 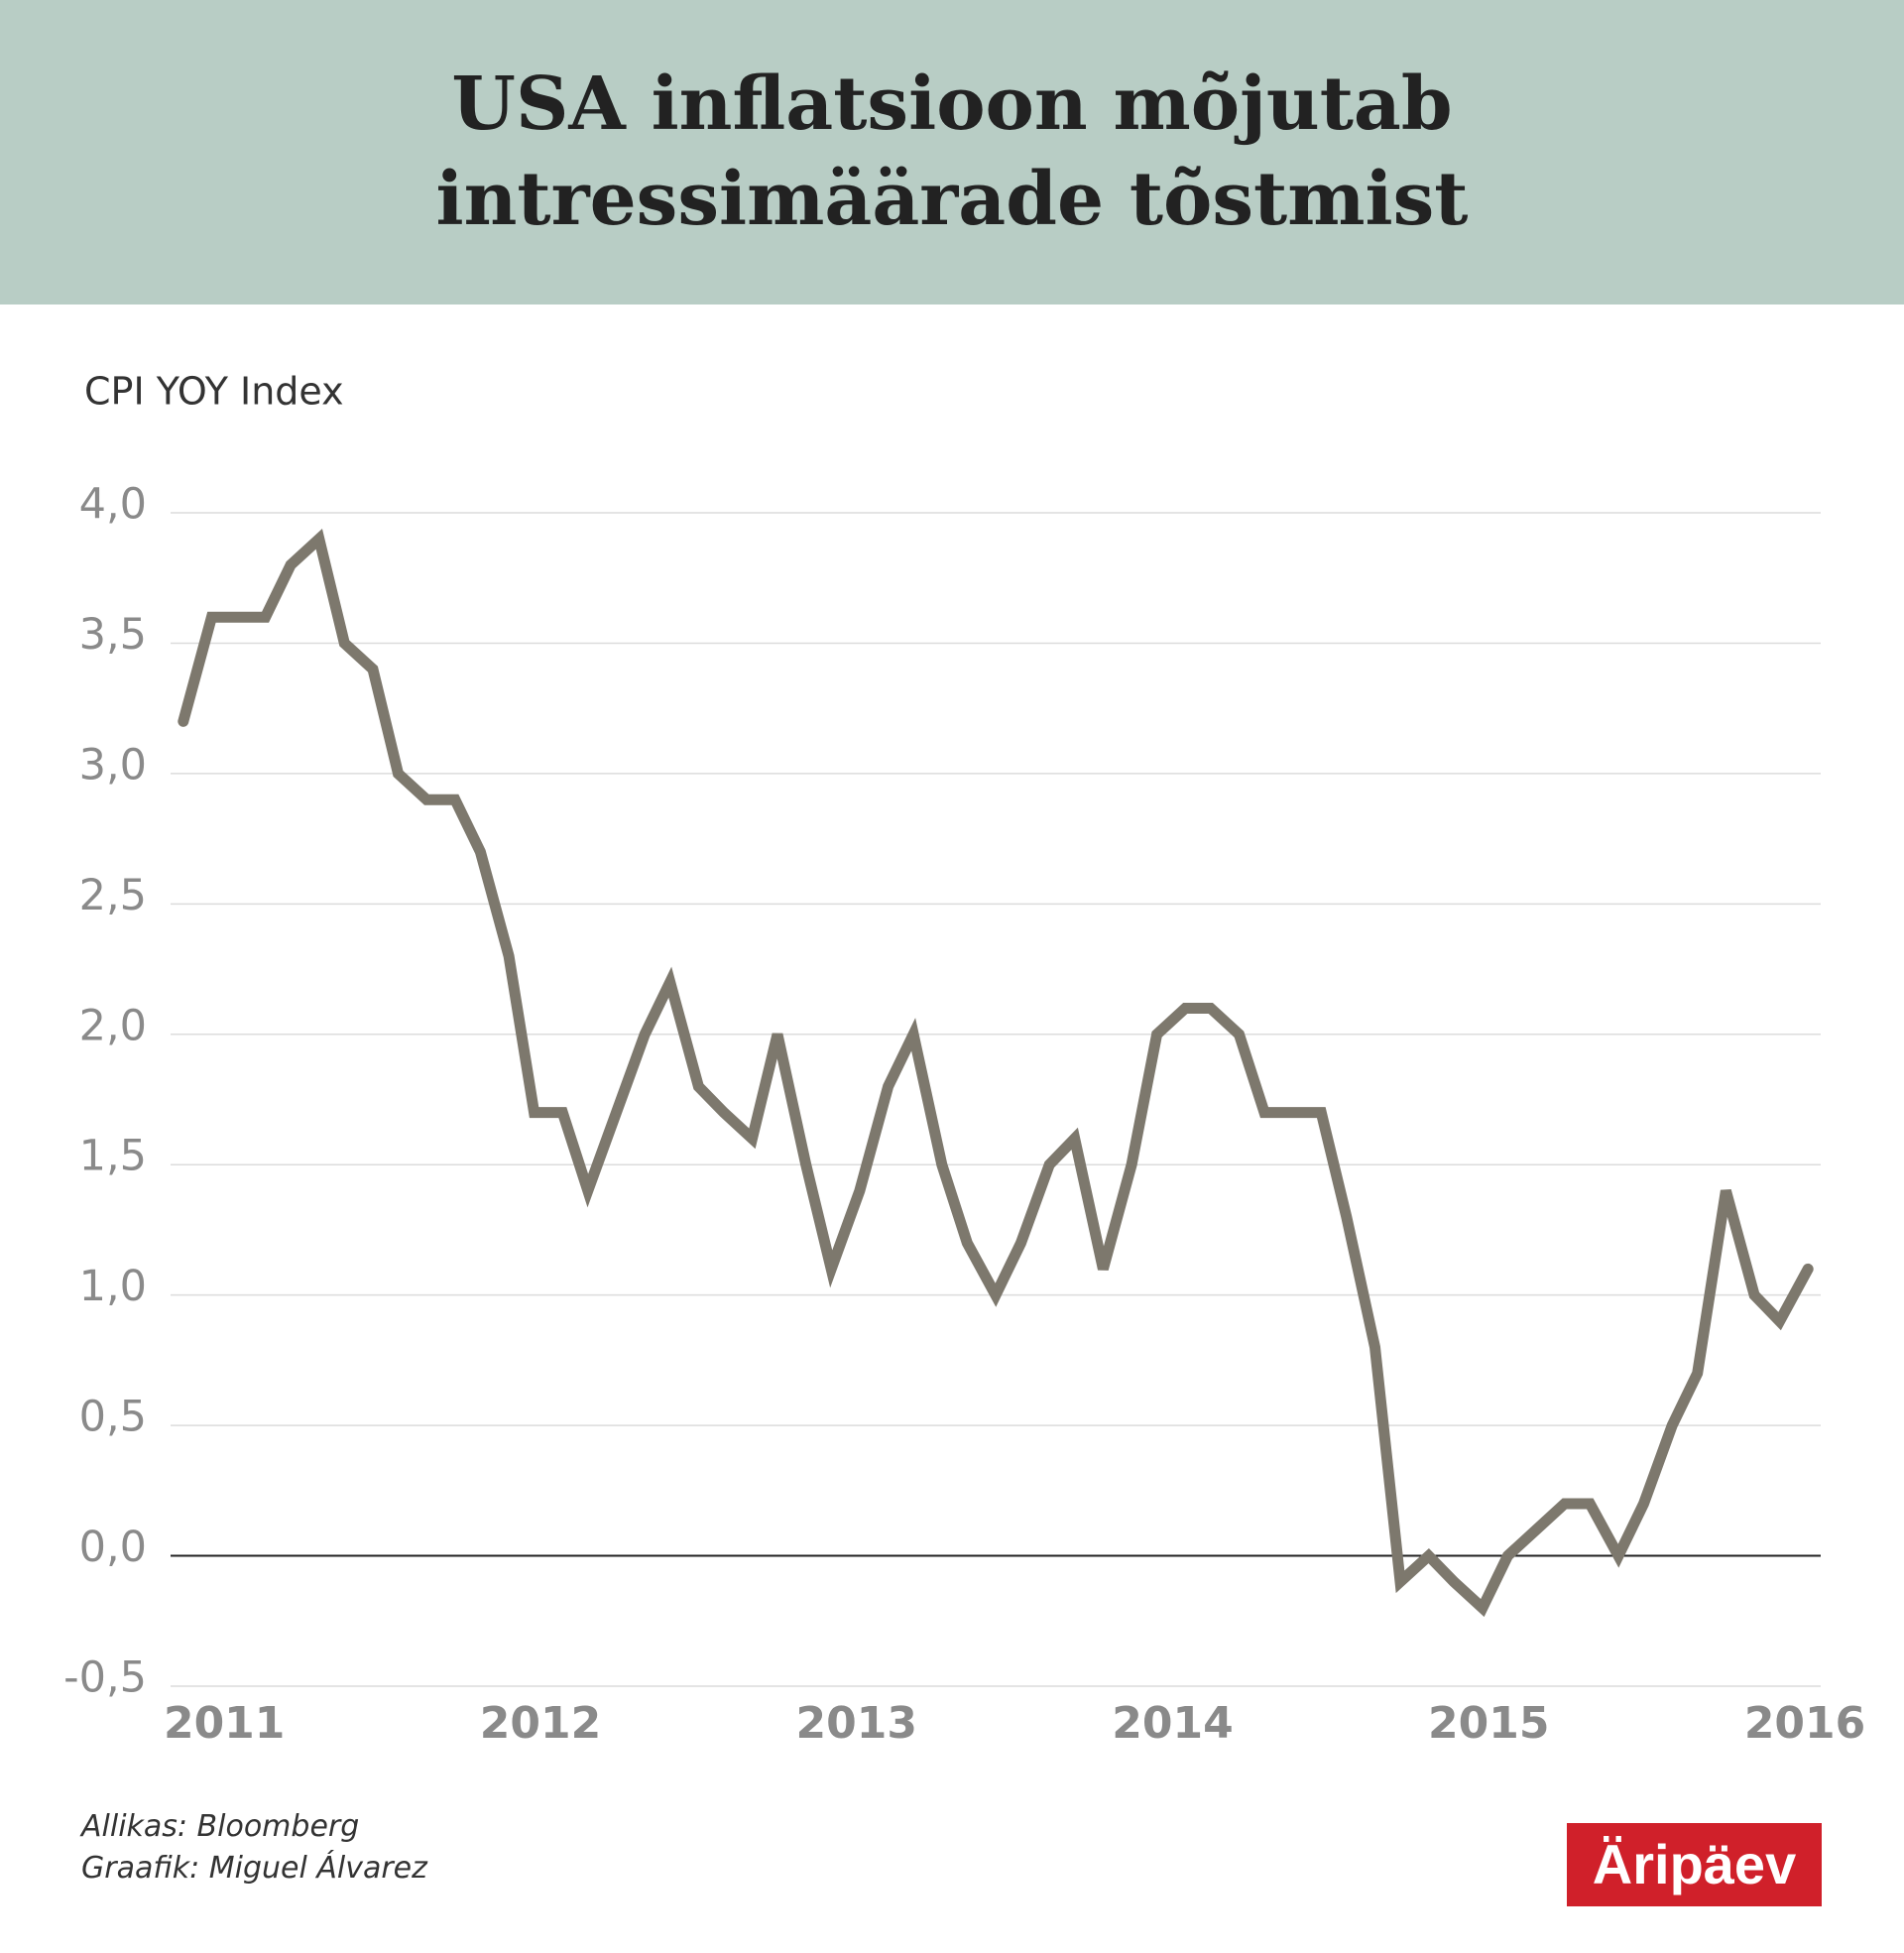 I want to click on x-tick-label: 2016, so click(x=1804, y=1724).